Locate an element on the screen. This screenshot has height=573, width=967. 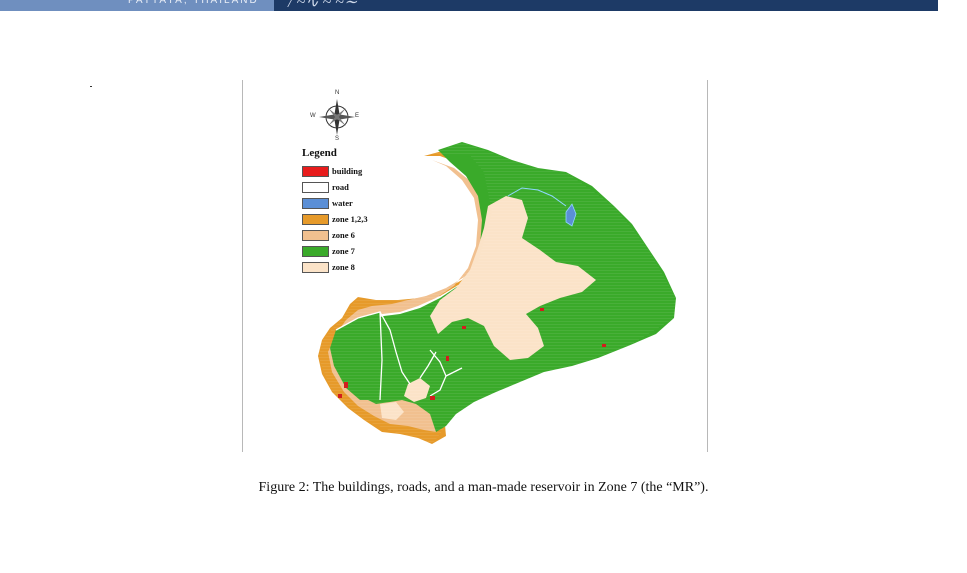
banner-signature-logo: / ~∿ ~ ~∼ is located at coordinates (323, 5).